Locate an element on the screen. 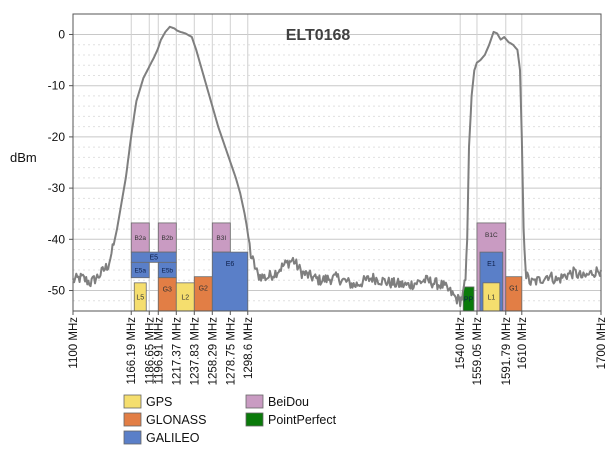  x-tick-label: 1591.79 MHz is located at coordinates (507, 351).